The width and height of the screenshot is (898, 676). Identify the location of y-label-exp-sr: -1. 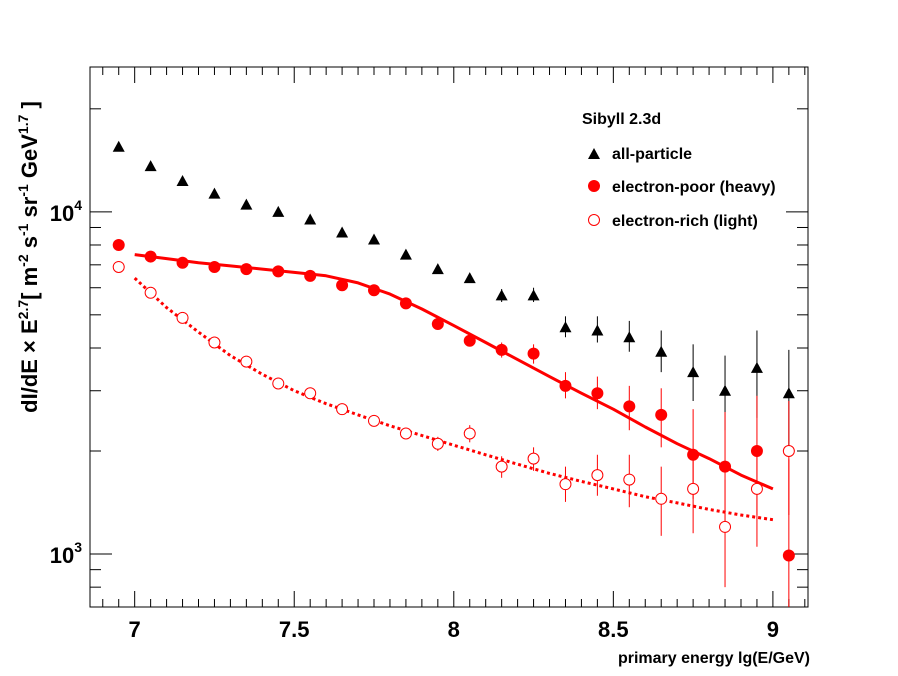
(23, 190).